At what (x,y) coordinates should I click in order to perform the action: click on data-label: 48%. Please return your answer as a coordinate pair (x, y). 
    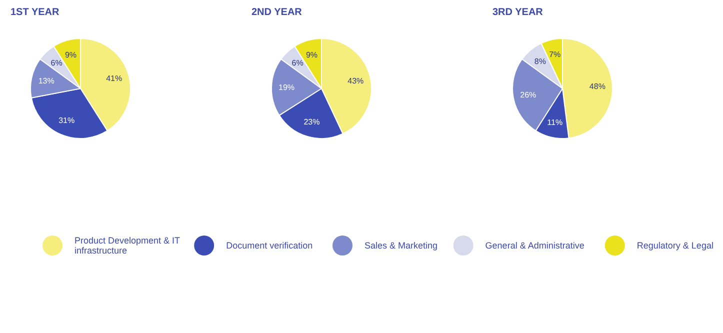
    Looking at the image, I should click on (597, 86).